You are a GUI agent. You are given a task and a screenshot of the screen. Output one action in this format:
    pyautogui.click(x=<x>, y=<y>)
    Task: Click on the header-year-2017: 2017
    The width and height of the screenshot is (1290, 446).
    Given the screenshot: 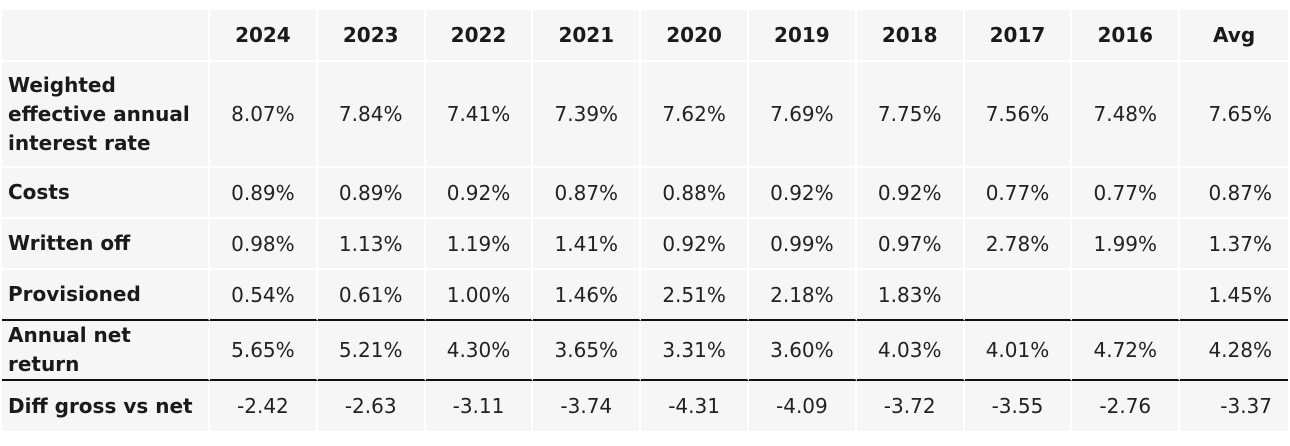 What is the action you would take?
    pyautogui.click(x=1018, y=36)
    